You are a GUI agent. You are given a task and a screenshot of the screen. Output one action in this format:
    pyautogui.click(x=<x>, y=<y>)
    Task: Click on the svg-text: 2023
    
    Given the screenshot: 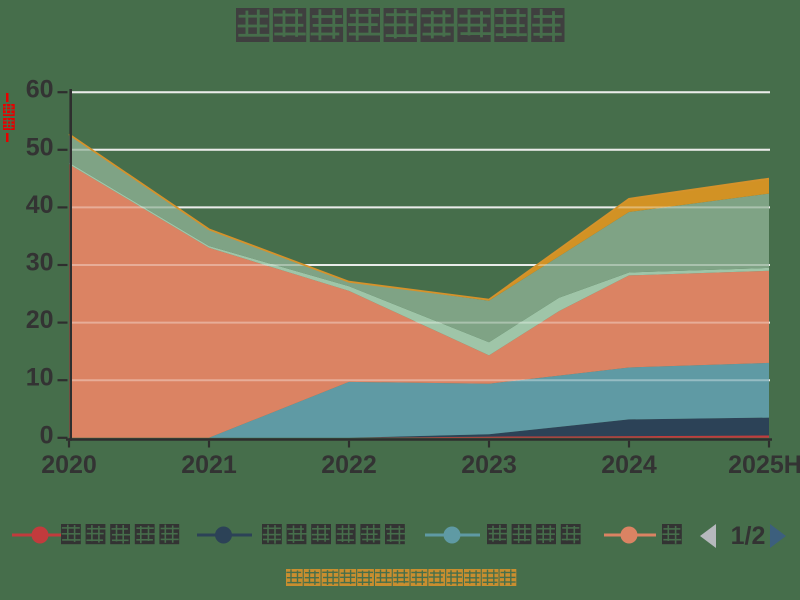 What is the action you would take?
    pyautogui.click(x=489, y=465)
    